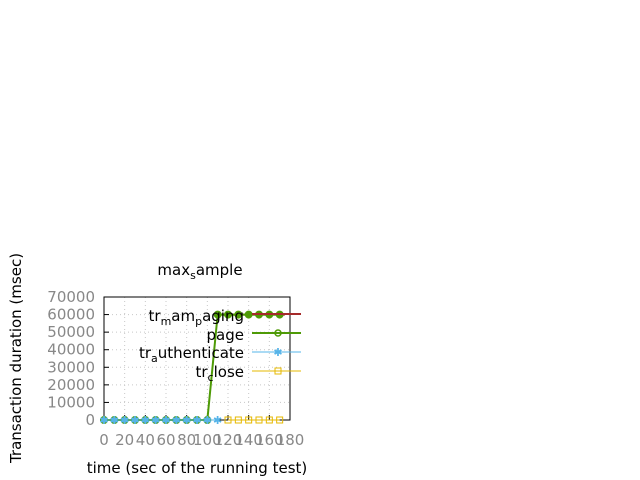 The image size is (640, 480). What do you see at coordinates (197, 317) in the screenshot?
I see `legend-label-tr-mam-paging: trmampaging` at bounding box center [197, 317].